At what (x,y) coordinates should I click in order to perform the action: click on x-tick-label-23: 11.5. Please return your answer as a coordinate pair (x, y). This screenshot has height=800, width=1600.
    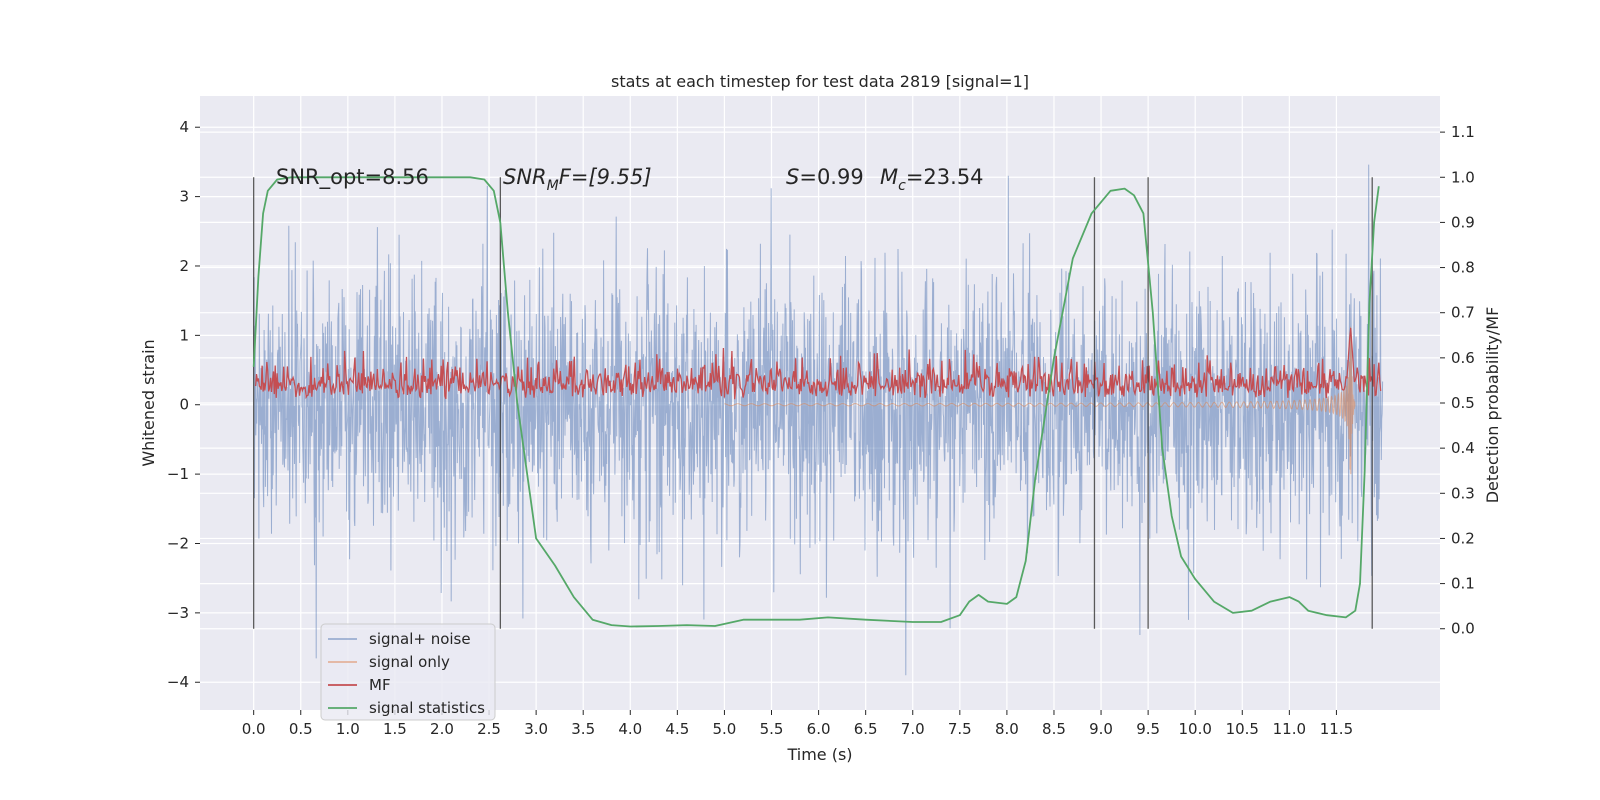
    Looking at the image, I should click on (1336, 729).